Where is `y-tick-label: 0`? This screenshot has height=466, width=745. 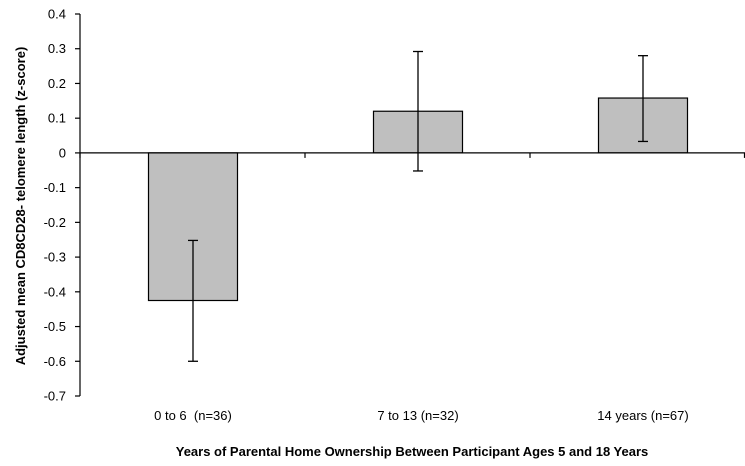
y-tick-label: 0 is located at coordinates (62, 152).